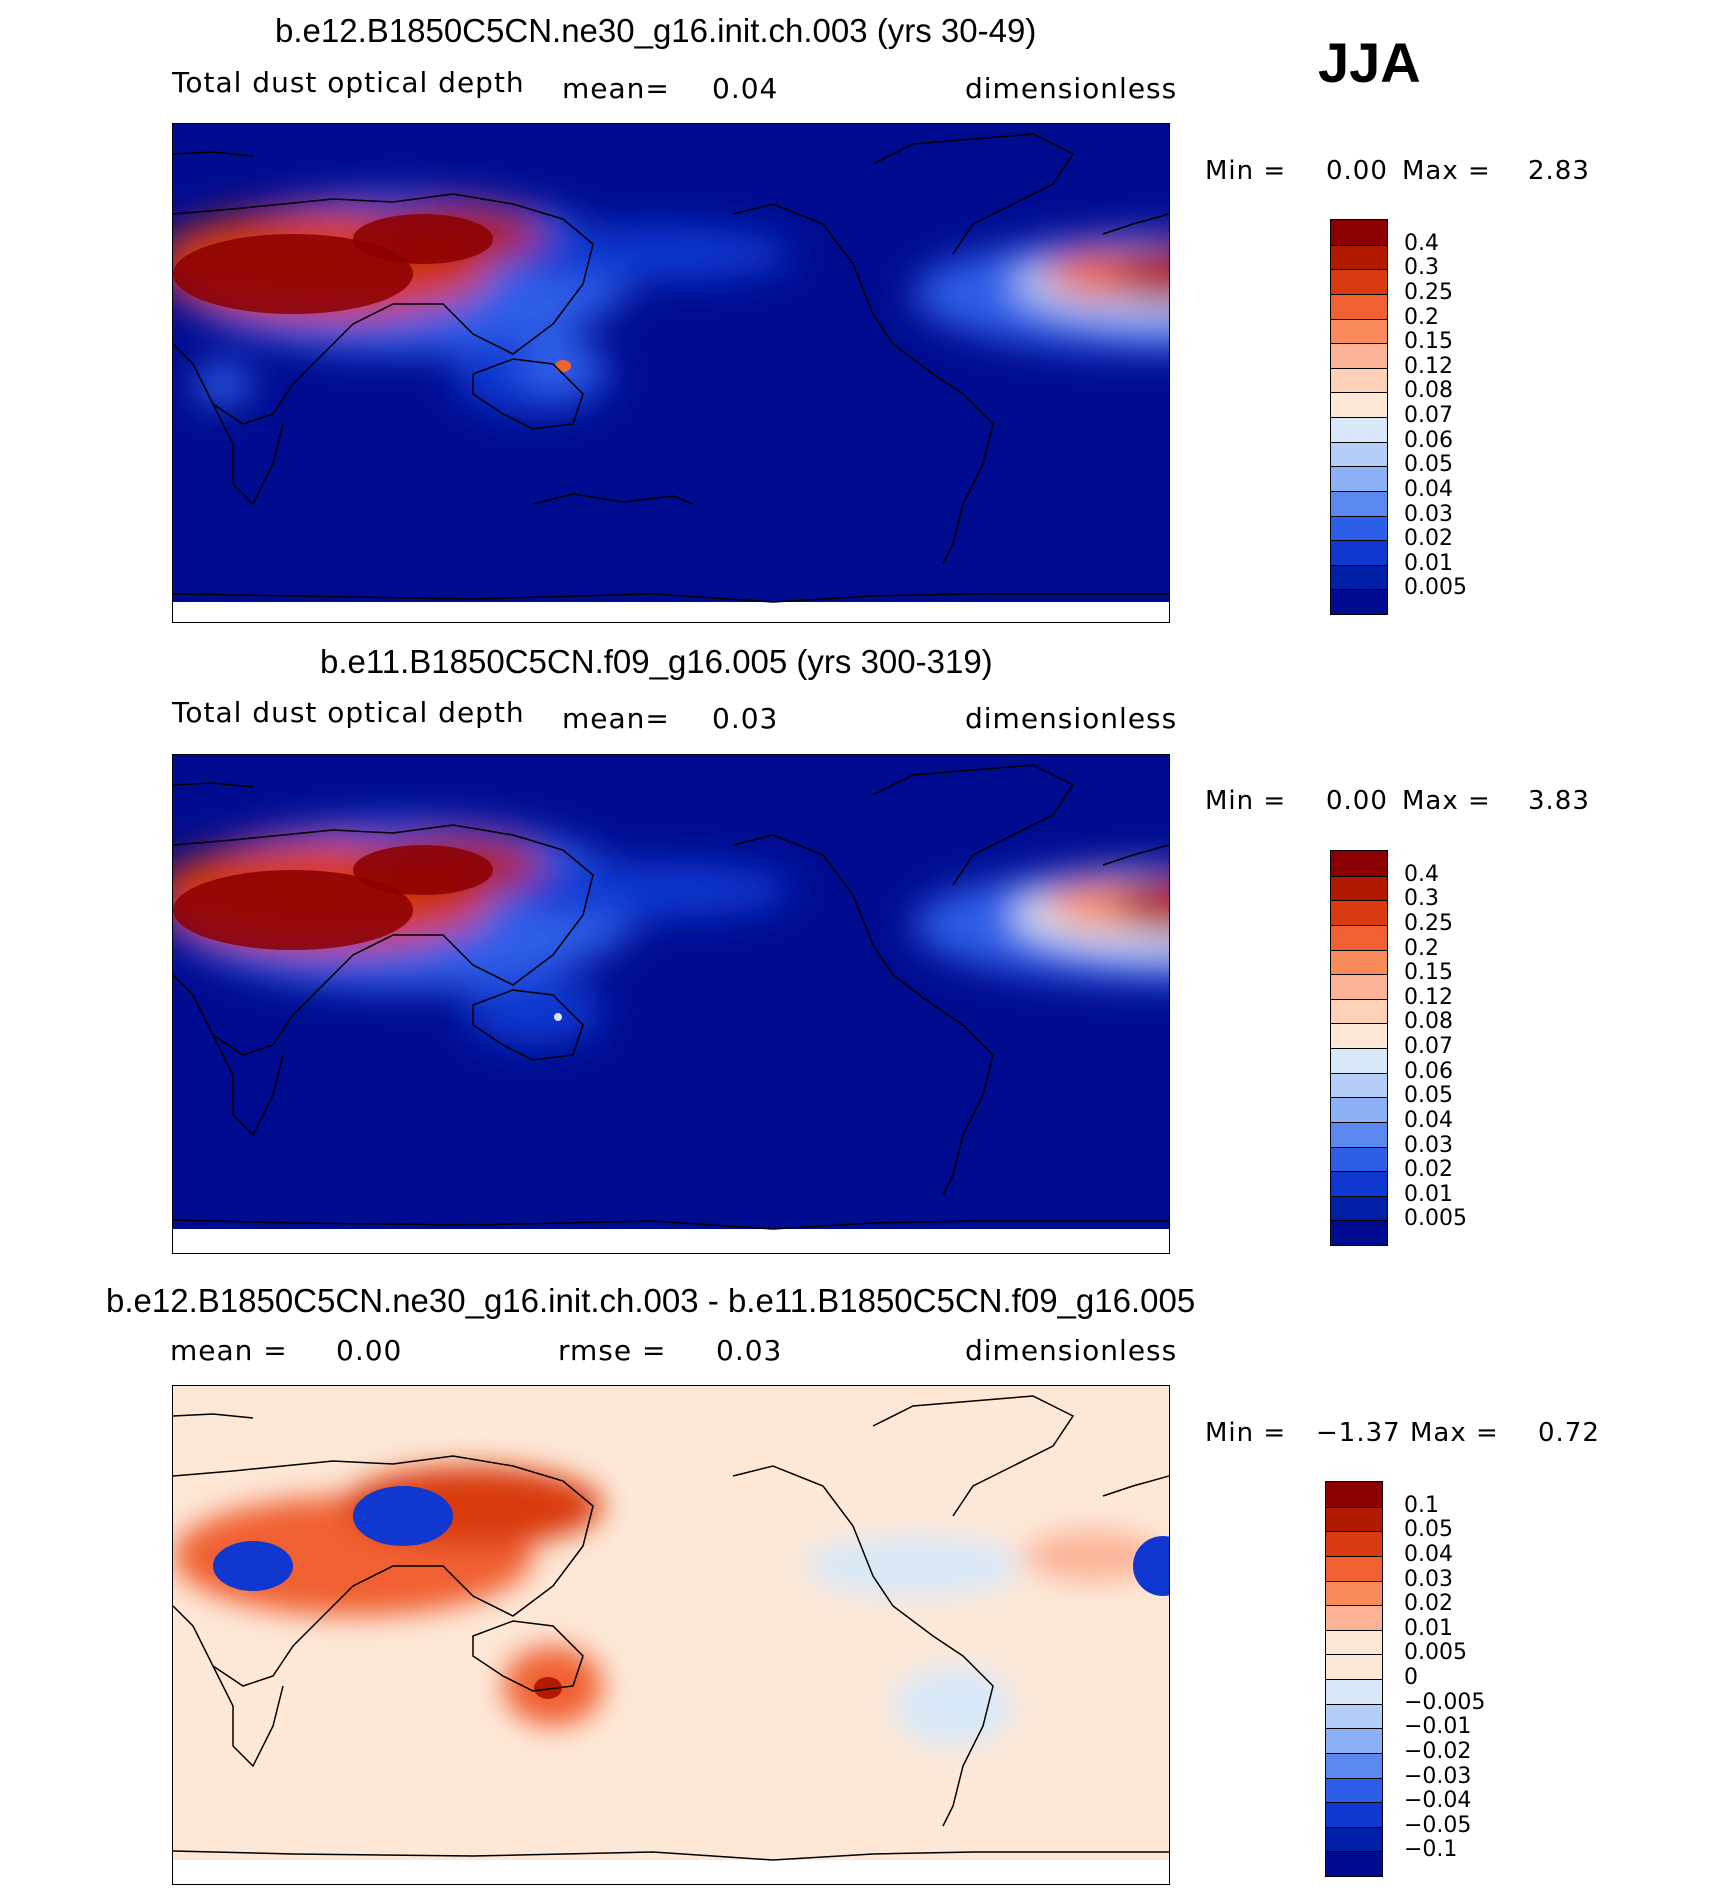 The height and width of the screenshot is (1903, 1710). What do you see at coordinates (1446, 801) in the screenshot?
I see `panel2-max-label: Max =` at bounding box center [1446, 801].